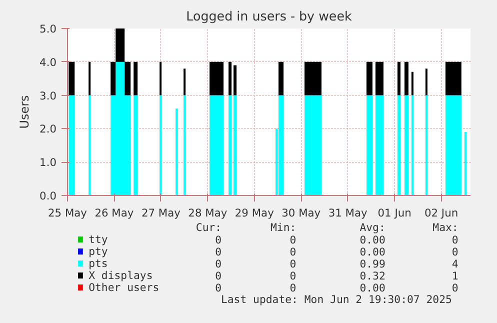 The image size is (497, 323). What do you see at coordinates (445, 227) in the screenshot?
I see `text: Max:` at bounding box center [445, 227].